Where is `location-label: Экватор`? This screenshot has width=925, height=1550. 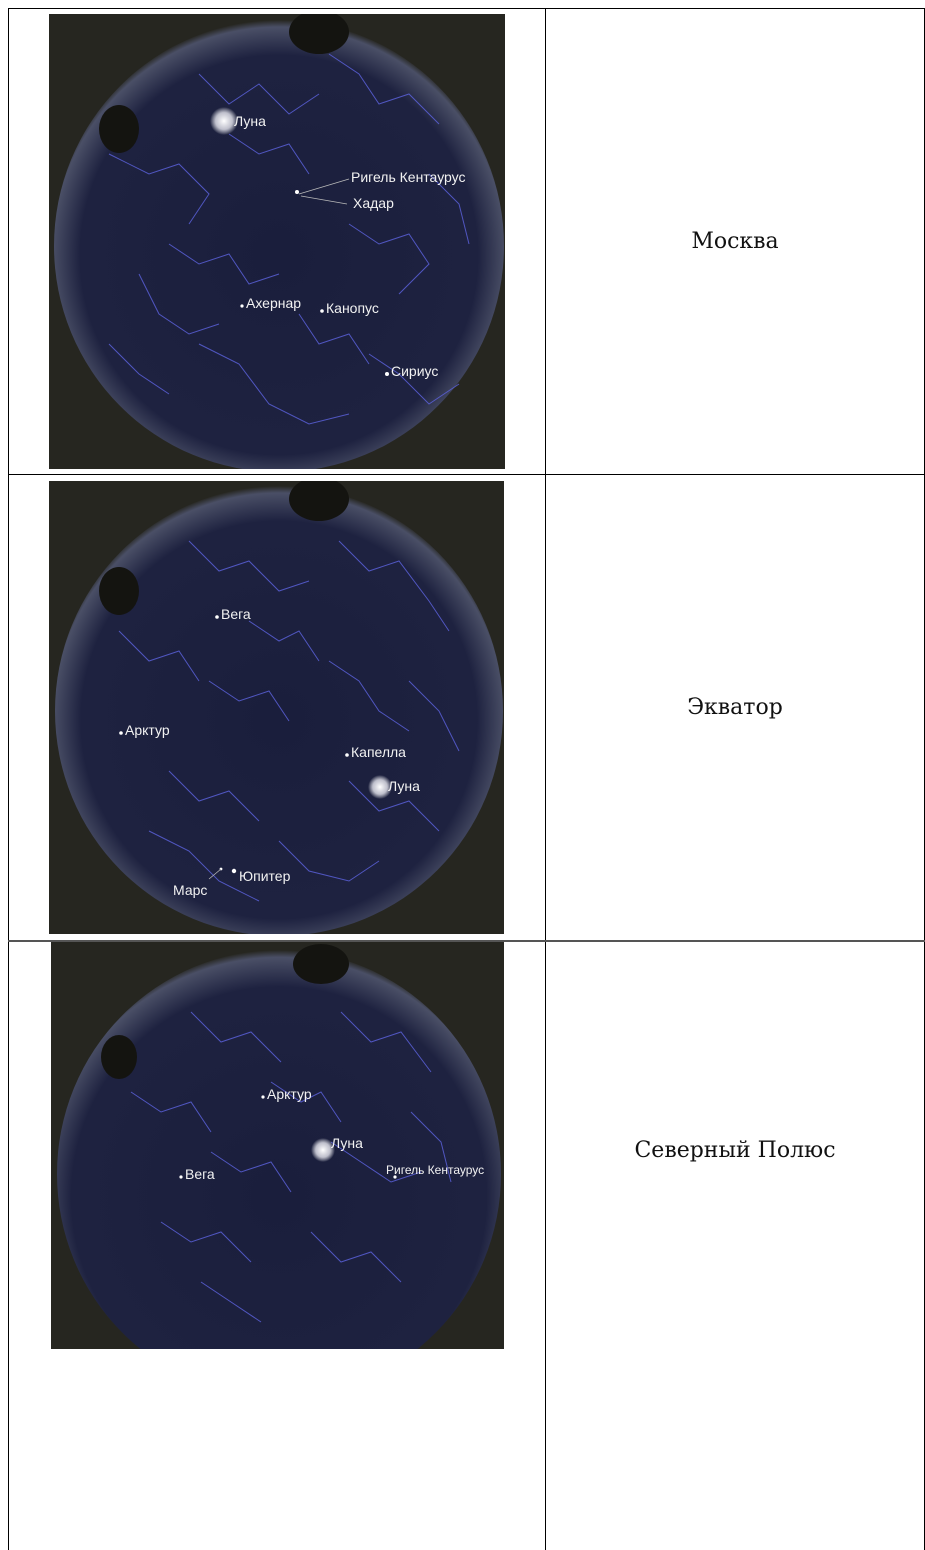
location-label: Экватор is located at coordinates (735, 708).